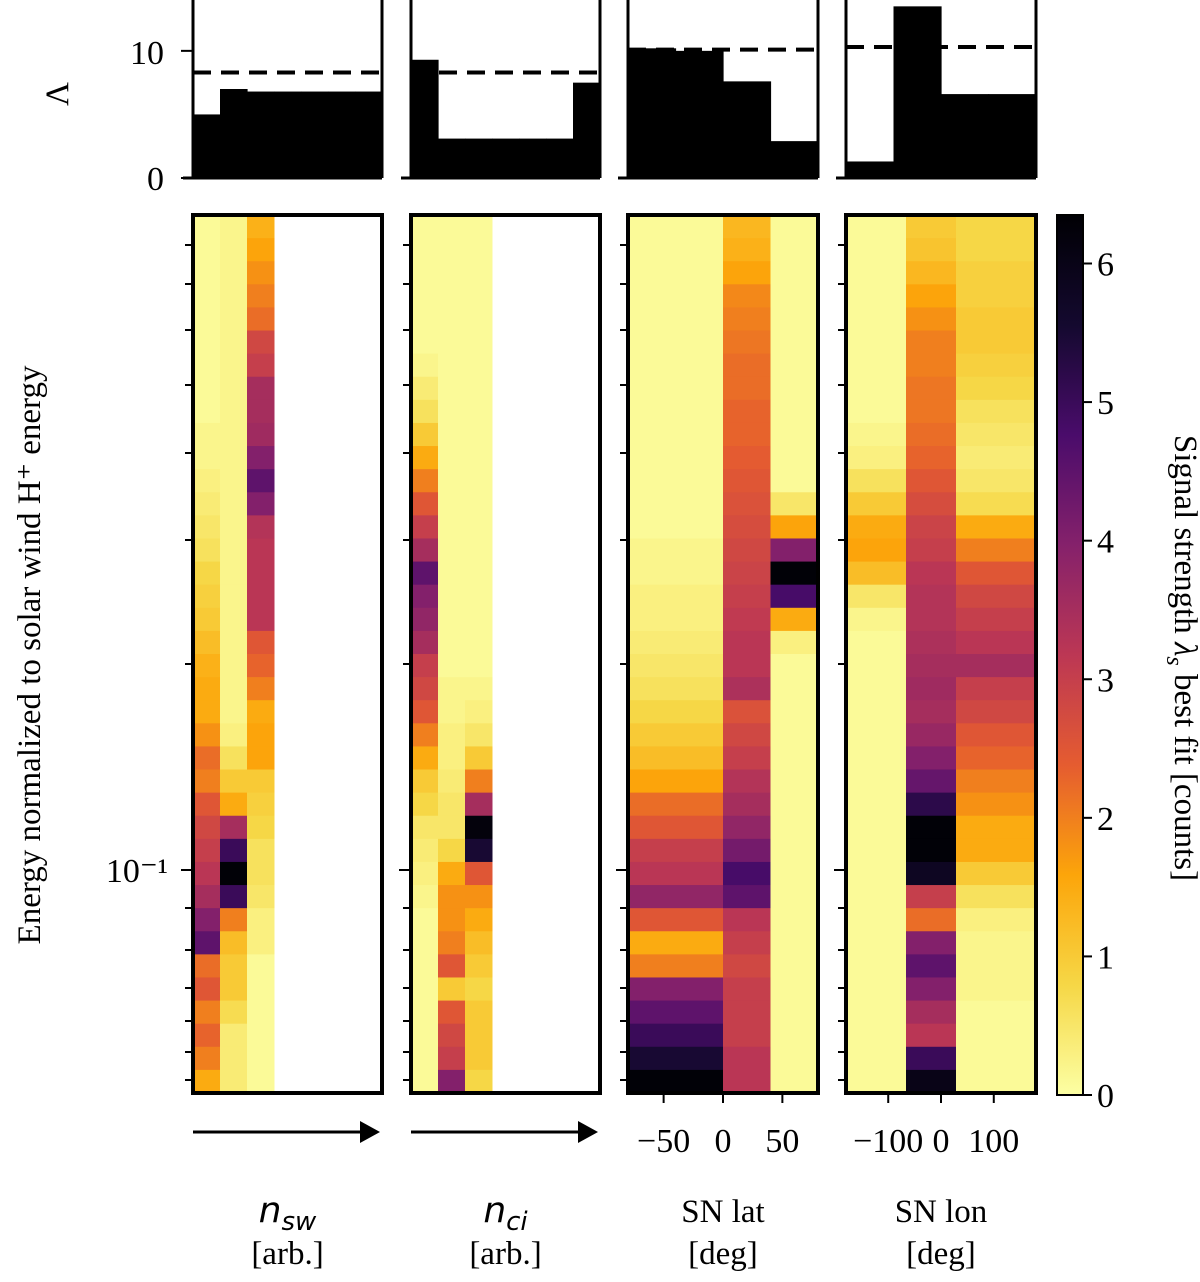  I want to click on colorbar-tick-label: 4, so click(1105, 542).